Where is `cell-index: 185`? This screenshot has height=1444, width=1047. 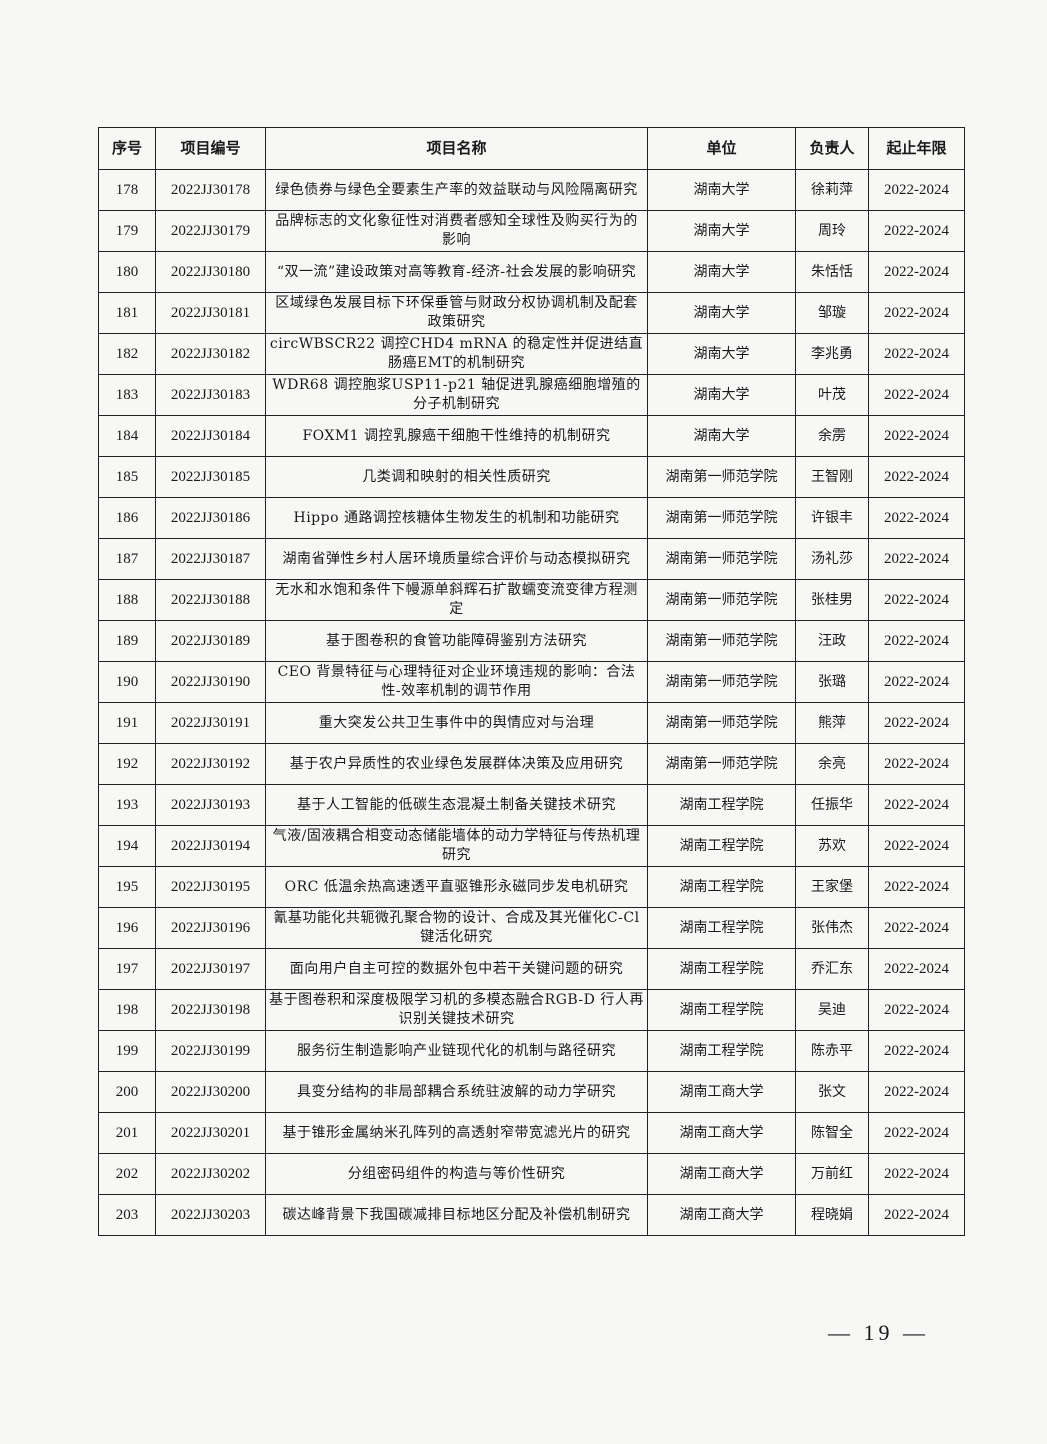 cell-index: 185 is located at coordinates (127, 477).